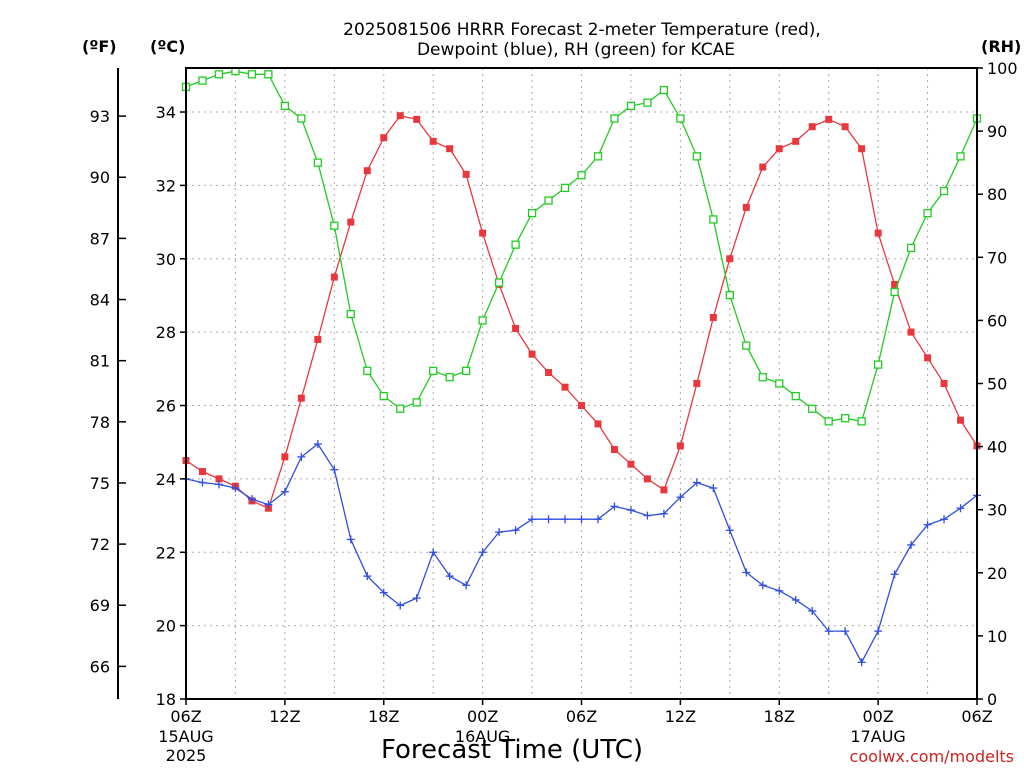  What do you see at coordinates (997, 194) in the screenshot?
I see `rh-tick-label: 80` at bounding box center [997, 194].